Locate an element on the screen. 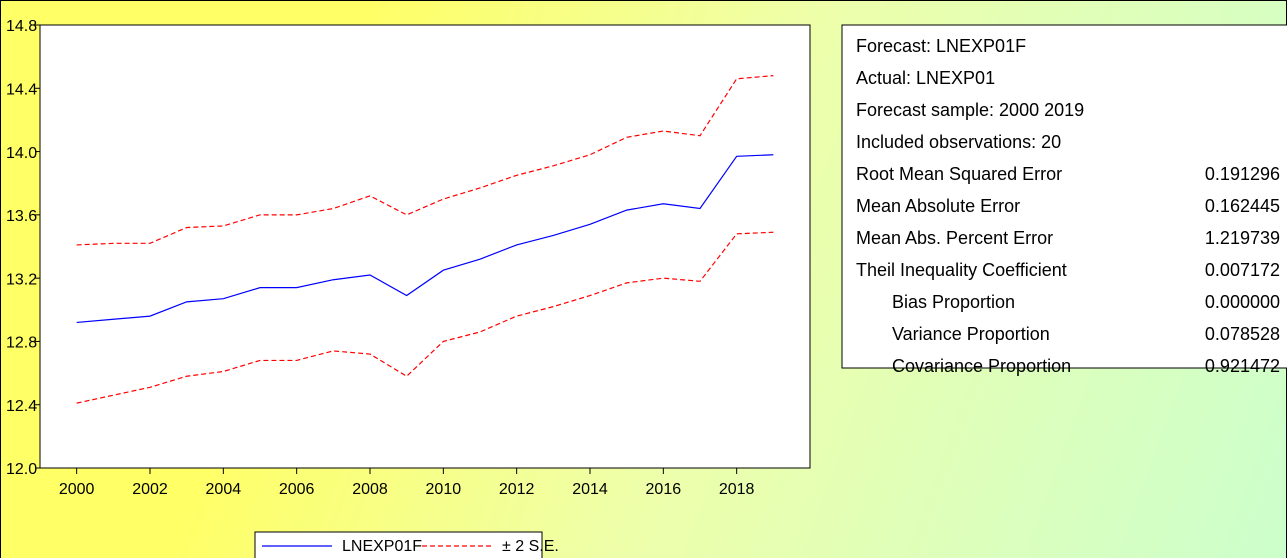 This screenshot has width=1287, height=558. stats-value: 0.162445 is located at coordinates (1242, 206).